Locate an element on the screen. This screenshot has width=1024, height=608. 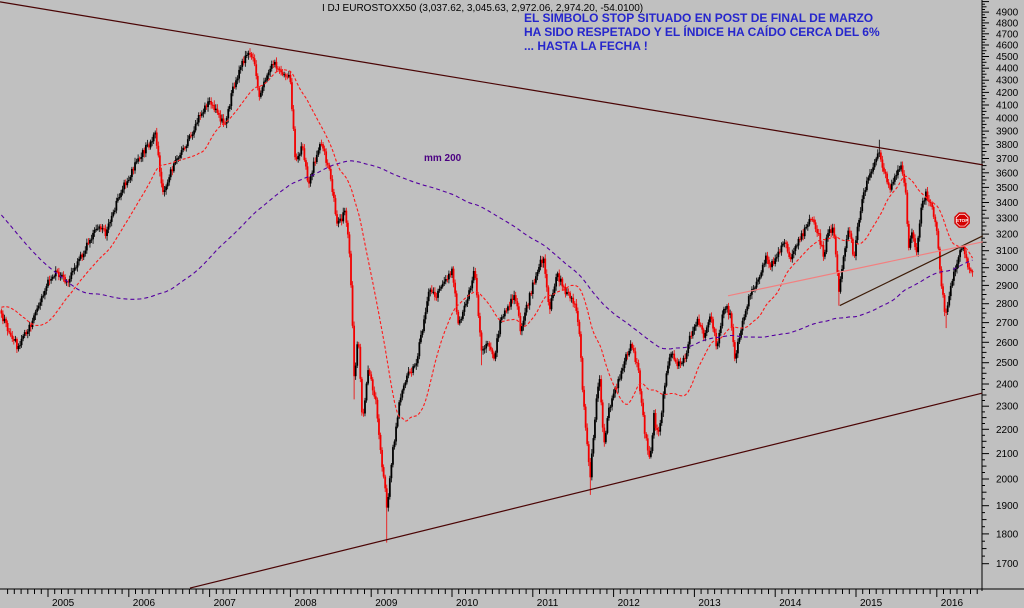
x-tick-label: 2010 is located at coordinates (467, 603).